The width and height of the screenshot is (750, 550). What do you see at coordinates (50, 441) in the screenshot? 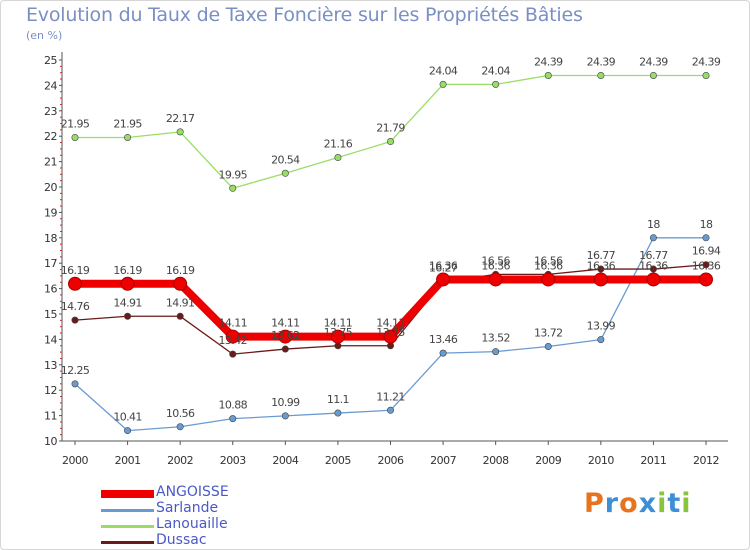
I see `y-tick-label: 10` at bounding box center [50, 441].